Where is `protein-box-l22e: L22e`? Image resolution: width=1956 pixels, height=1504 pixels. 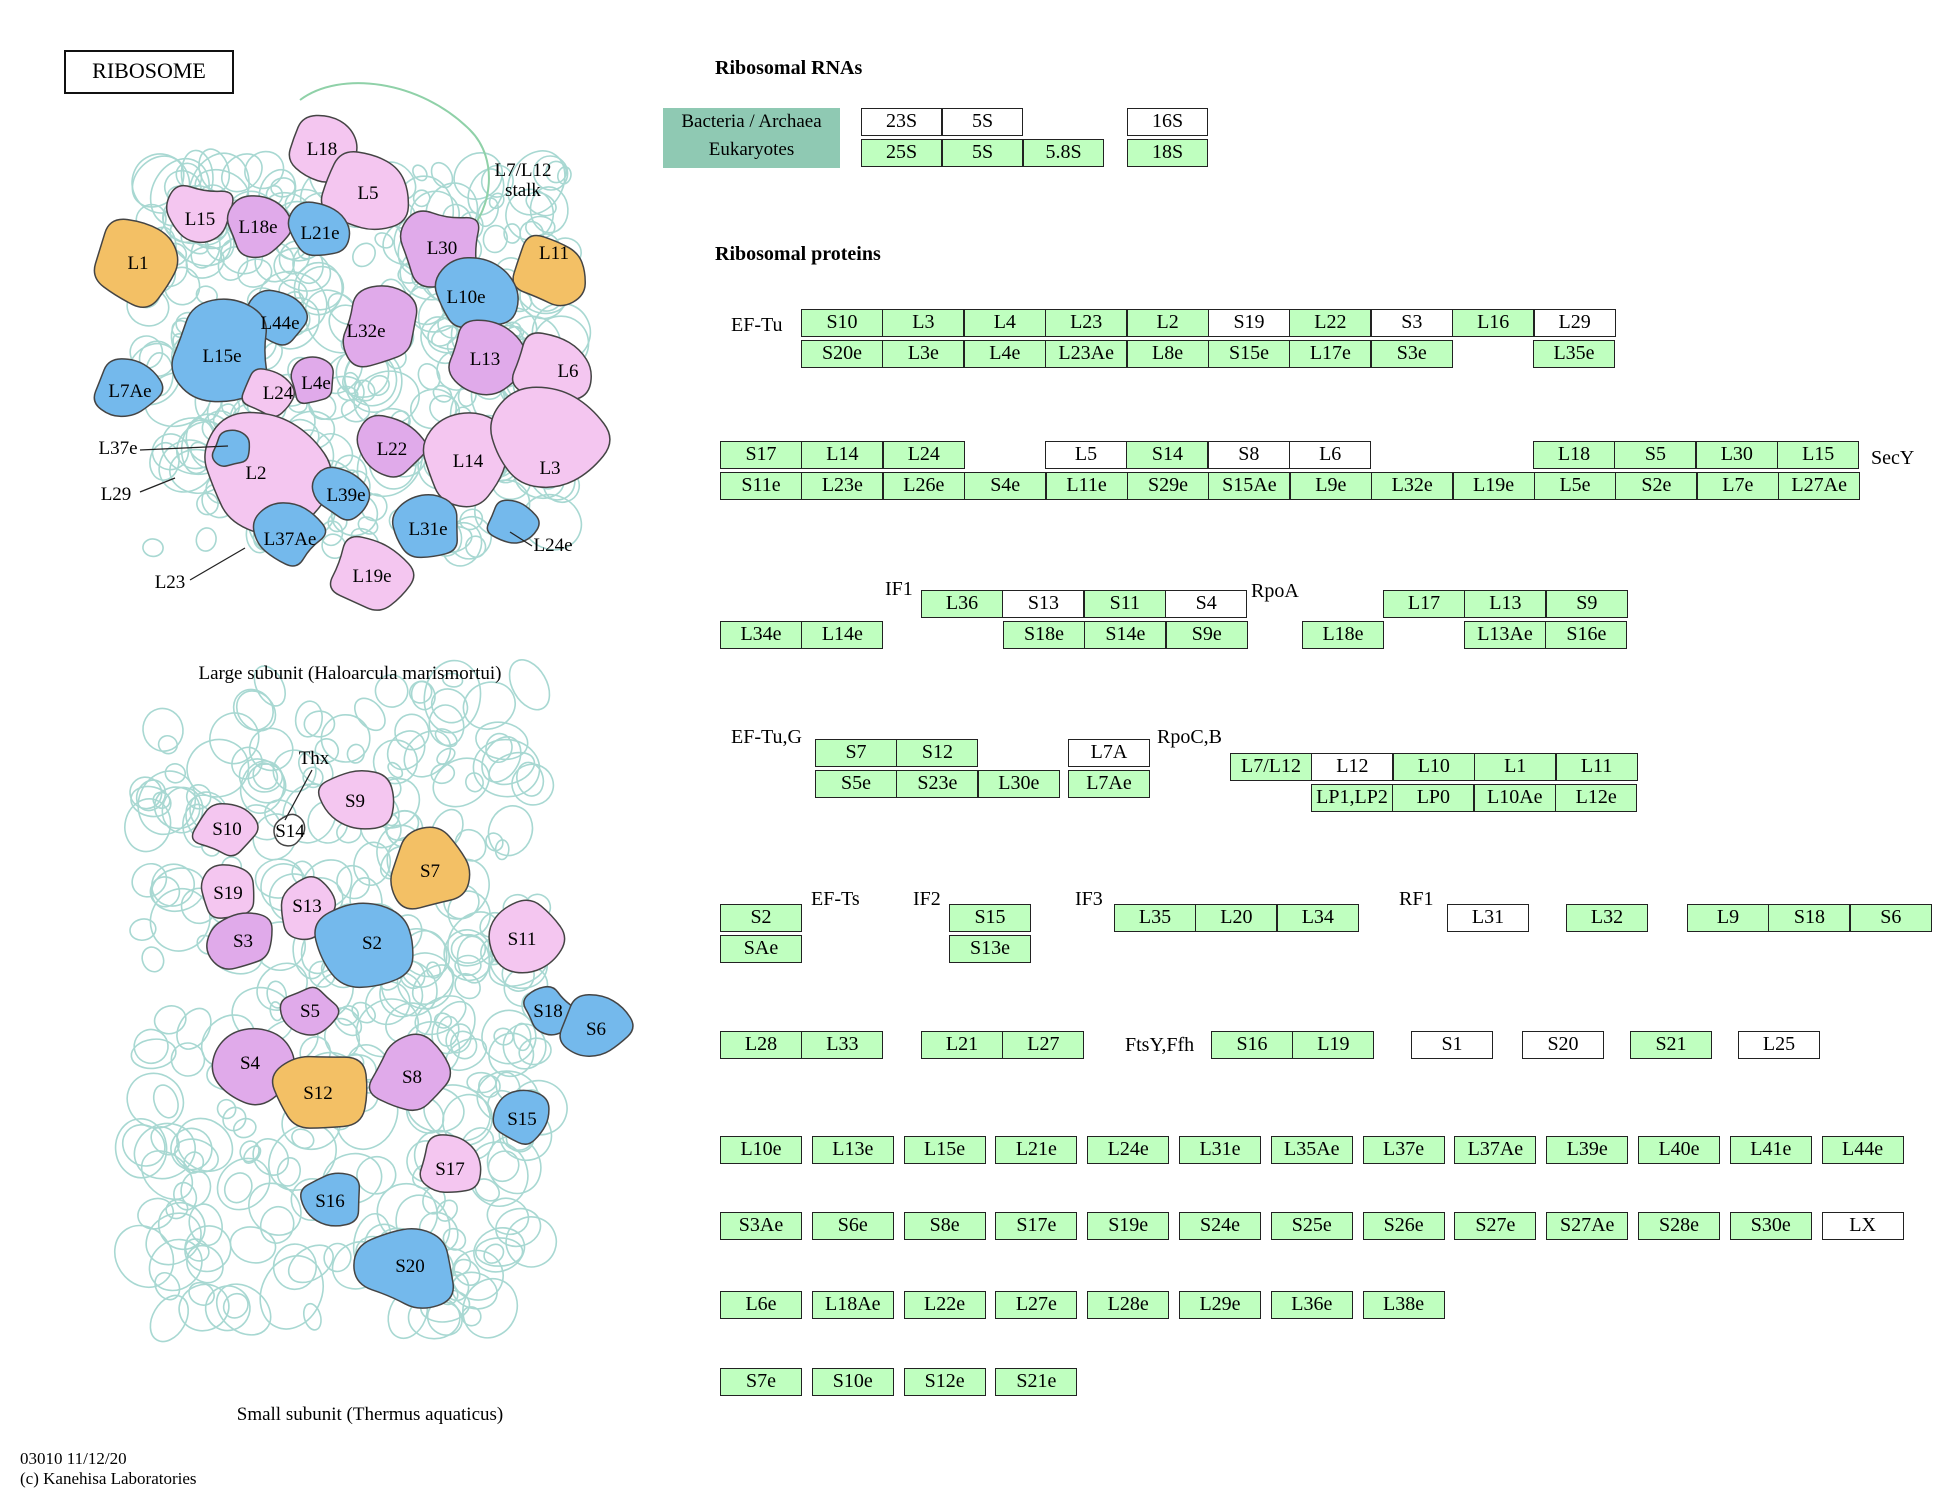 protein-box-l22e: L22e is located at coordinates (944, 1305).